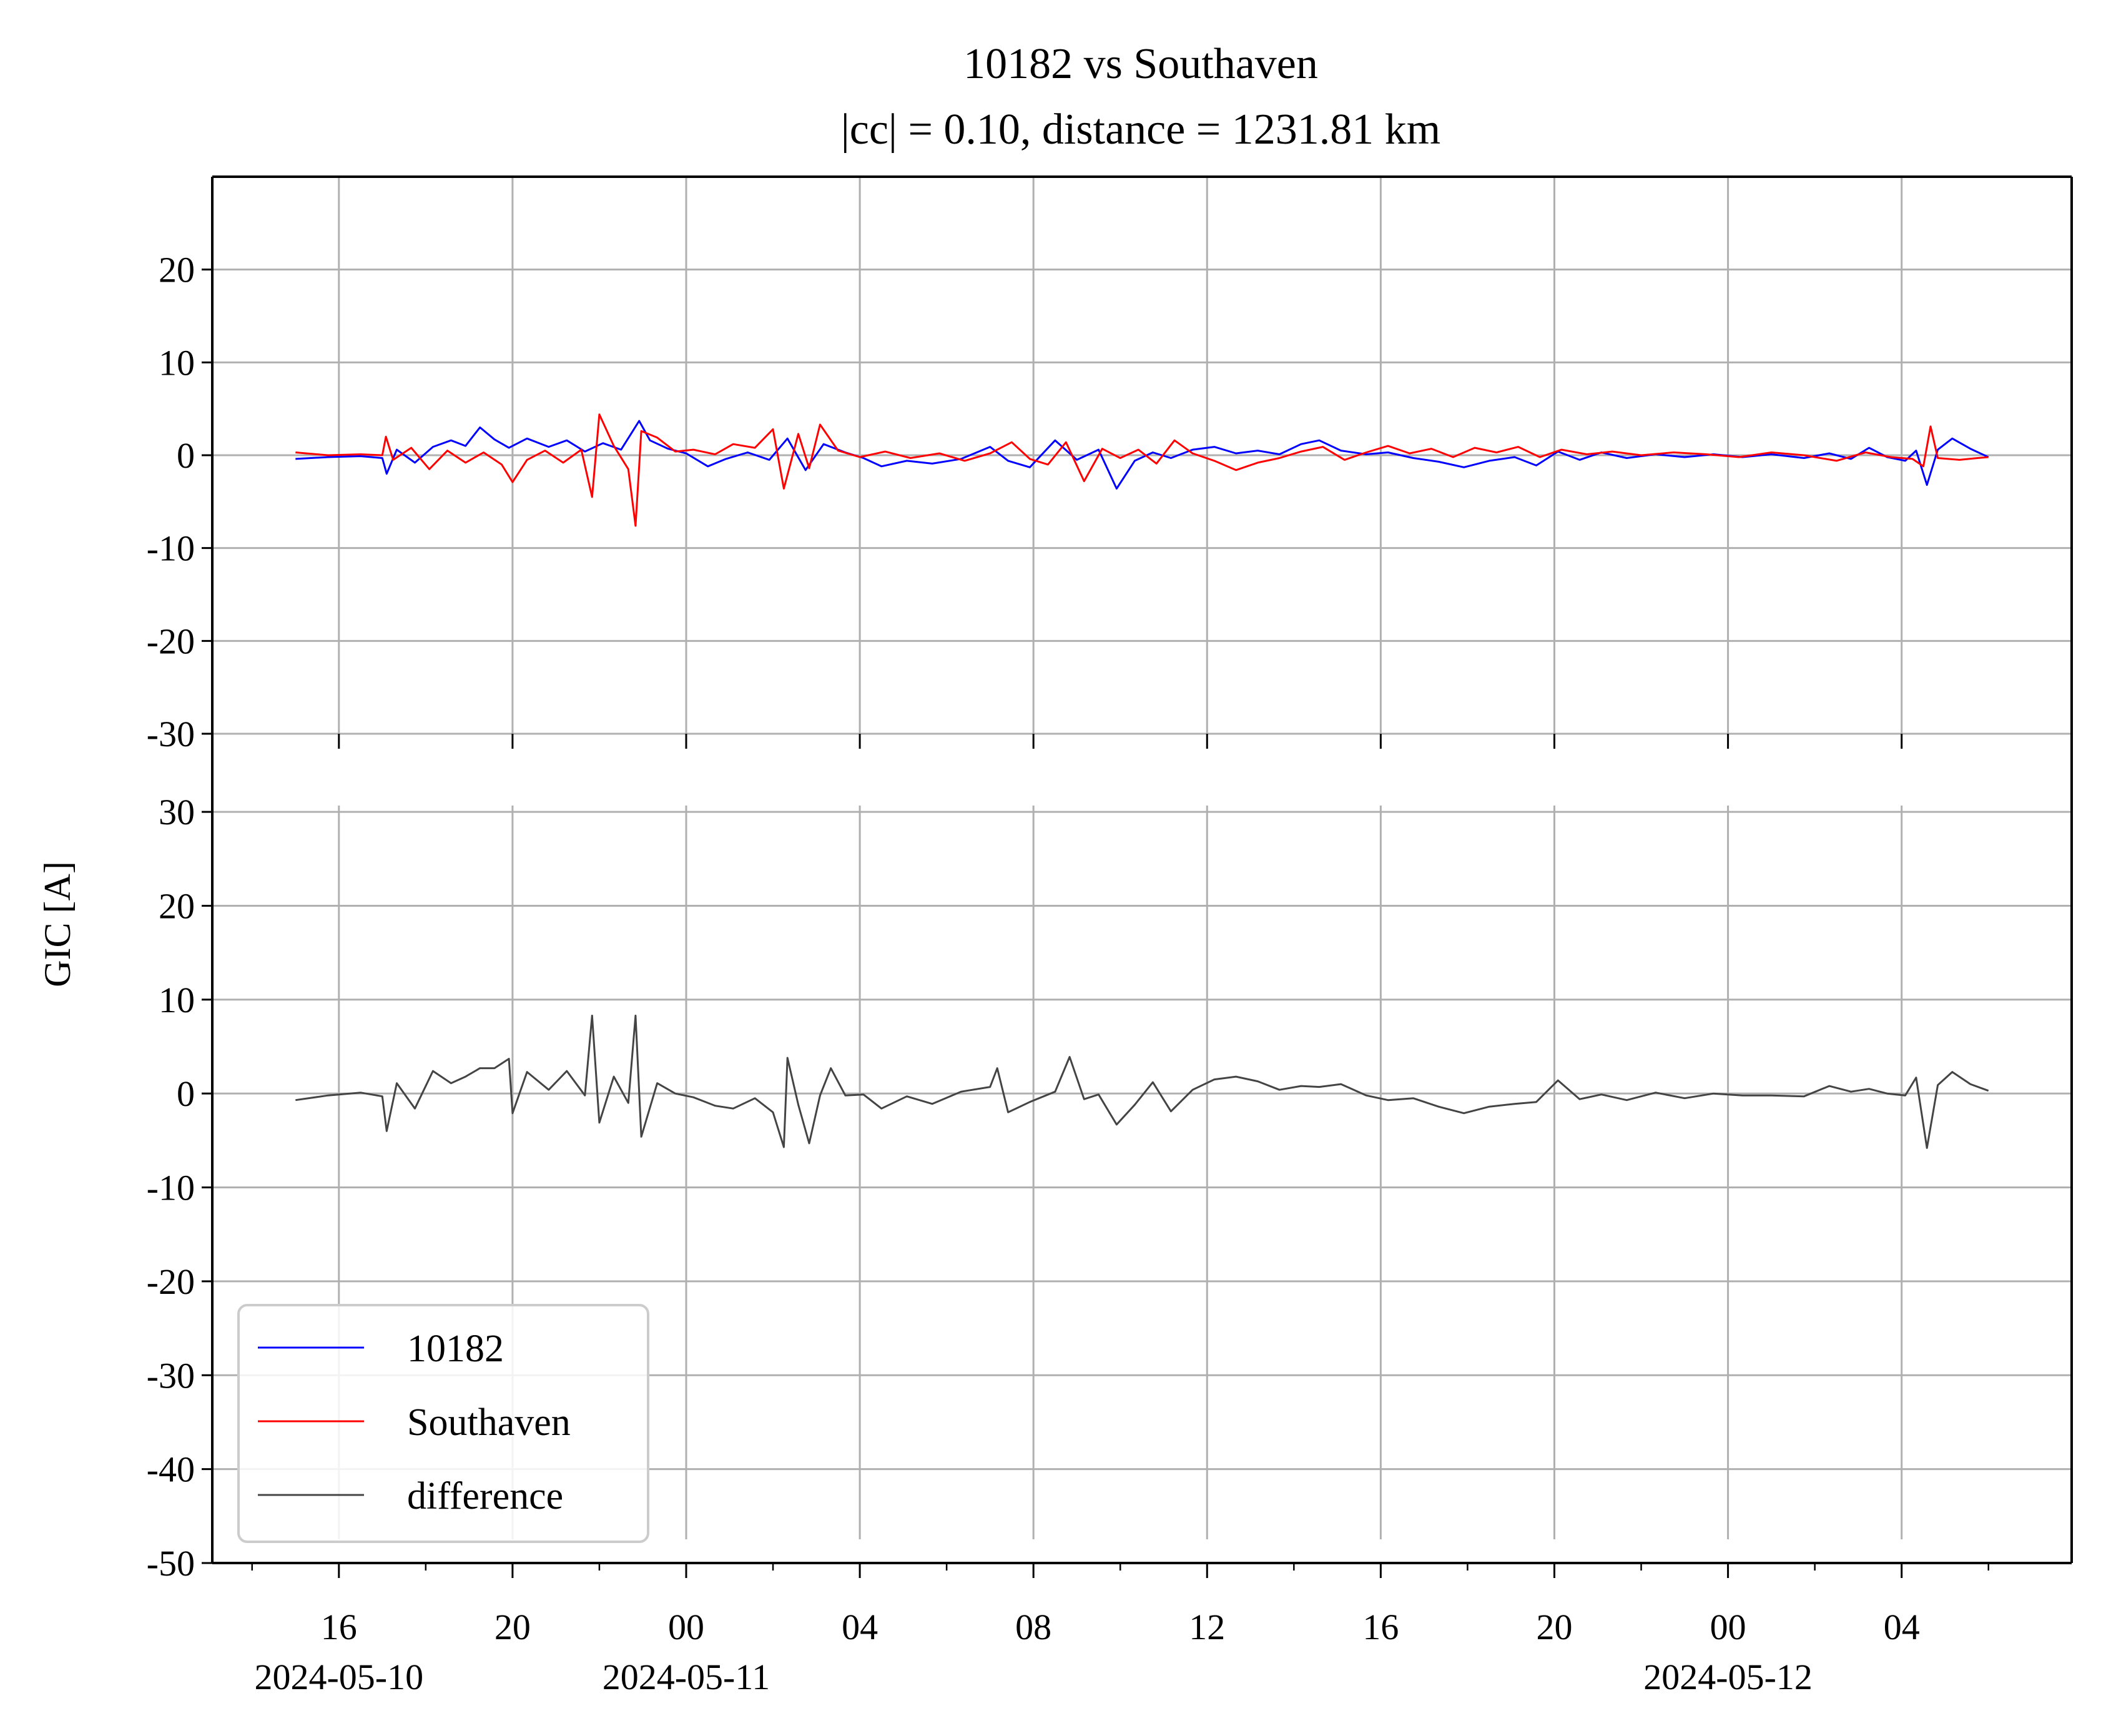 The width and height of the screenshot is (2106, 1736). Describe the element at coordinates (171, 1563) in the screenshot. I see `bottom-y-tick-label: -50` at that location.